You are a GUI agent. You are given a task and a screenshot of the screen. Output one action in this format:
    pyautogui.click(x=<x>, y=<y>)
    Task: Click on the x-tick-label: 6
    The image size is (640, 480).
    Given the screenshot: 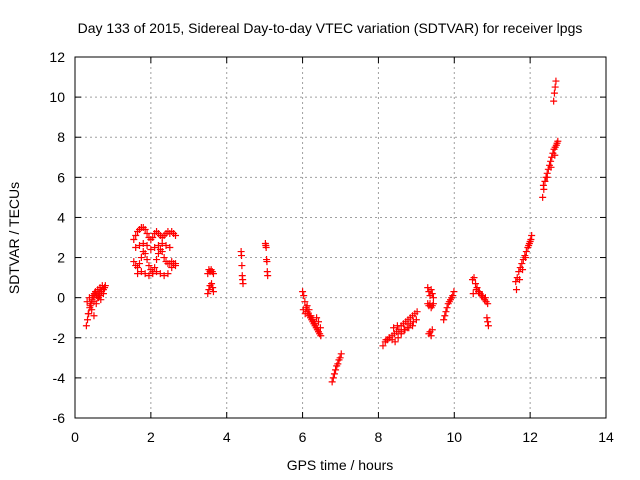 What is the action you would take?
    pyautogui.click(x=303, y=437)
    